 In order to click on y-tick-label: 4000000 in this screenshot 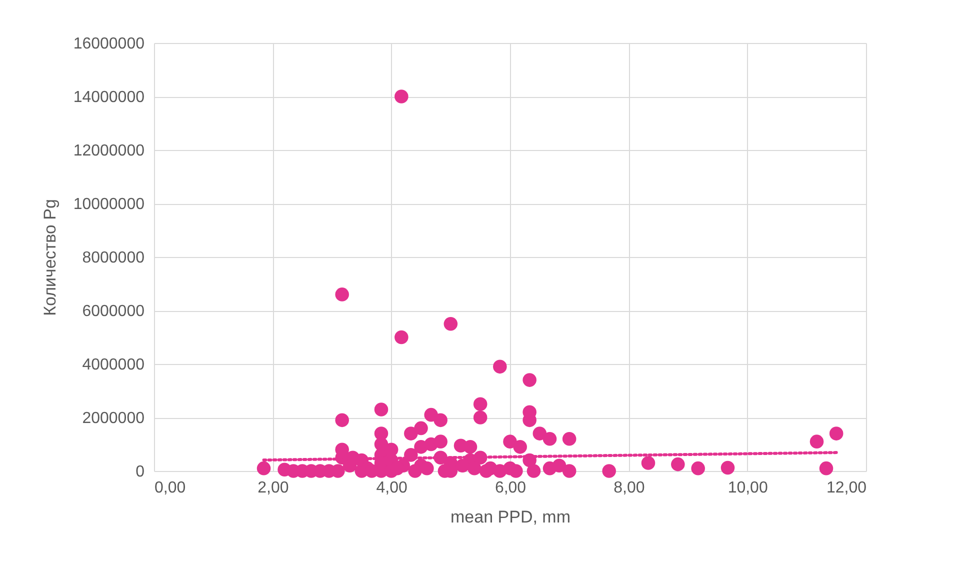, I will do `click(113, 365)`.